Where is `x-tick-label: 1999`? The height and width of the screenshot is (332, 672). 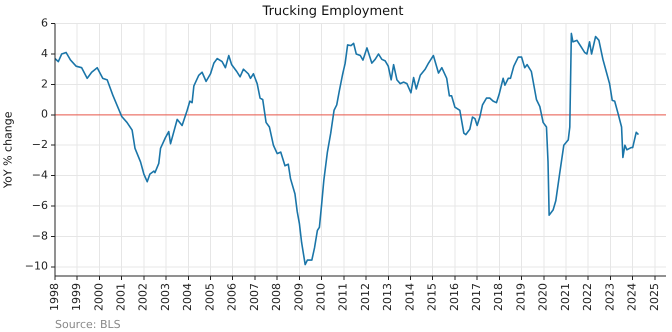 x-tick-label: 1999 is located at coordinates (77, 297).